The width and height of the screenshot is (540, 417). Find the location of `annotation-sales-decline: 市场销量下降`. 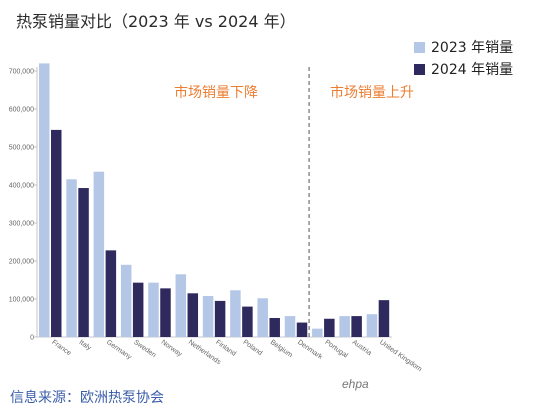

annotation-sales-decline: 市场销量下降 is located at coordinates (216, 92).